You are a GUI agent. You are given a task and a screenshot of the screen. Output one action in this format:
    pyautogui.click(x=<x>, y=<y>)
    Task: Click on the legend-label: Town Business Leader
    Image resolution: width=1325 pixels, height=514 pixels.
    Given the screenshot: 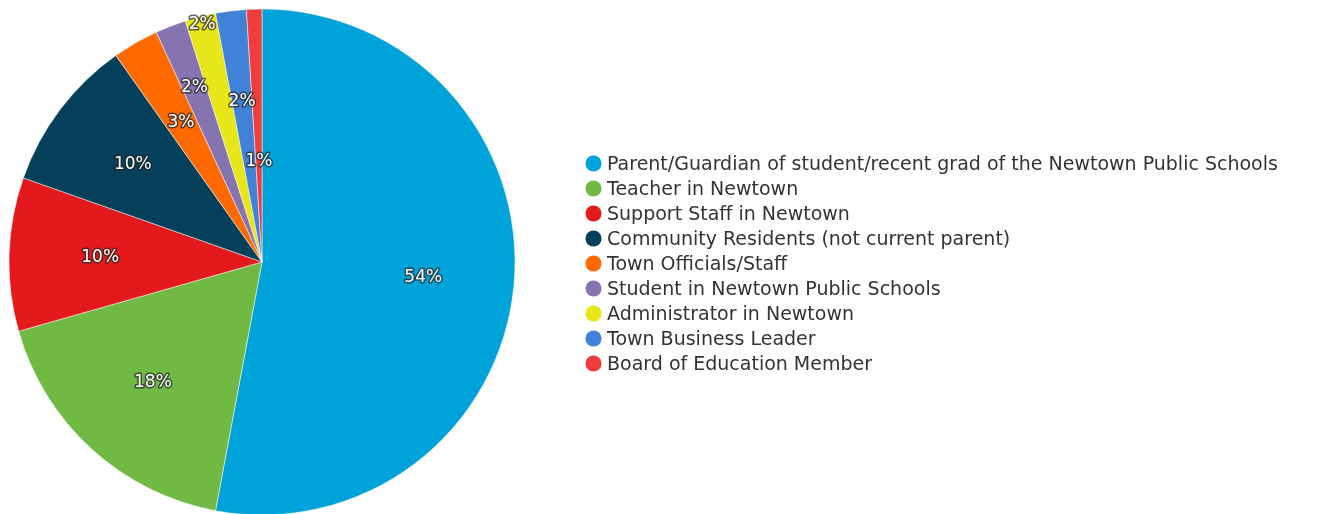 What is the action you would take?
    pyautogui.click(x=711, y=337)
    